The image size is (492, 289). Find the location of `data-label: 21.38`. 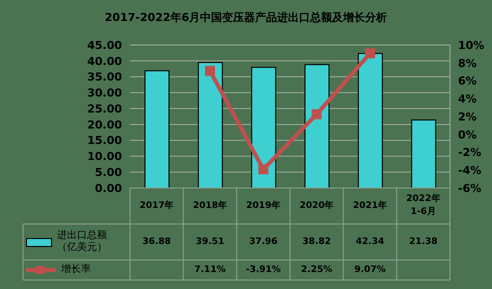

data-label: 21.38 is located at coordinates (423, 242).